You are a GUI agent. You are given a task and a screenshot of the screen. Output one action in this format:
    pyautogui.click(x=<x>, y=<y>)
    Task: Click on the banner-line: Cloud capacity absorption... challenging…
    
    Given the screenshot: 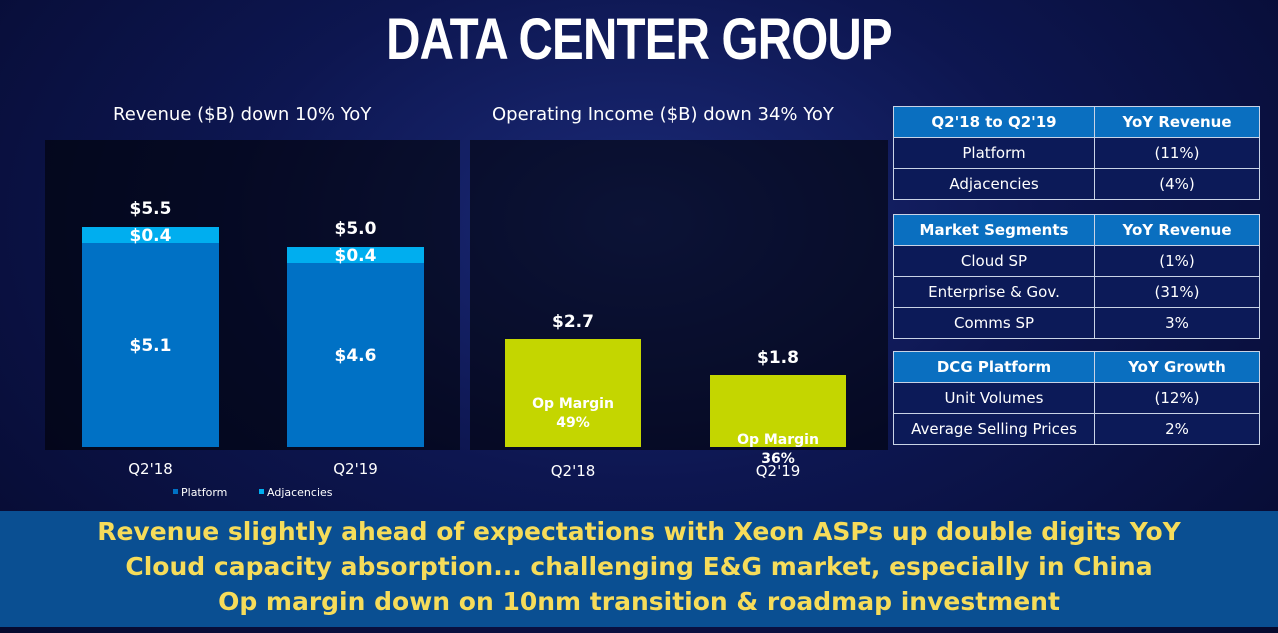 What is the action you would take?
    pyautogui.click(x=639, y=566)
    